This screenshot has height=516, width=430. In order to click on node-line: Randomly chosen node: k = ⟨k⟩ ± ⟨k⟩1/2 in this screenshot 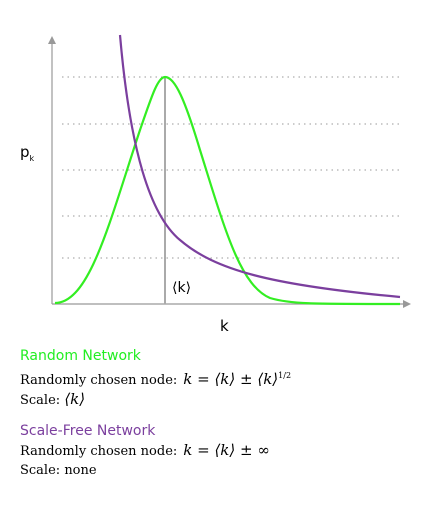, I will do `click(155, 378)`.